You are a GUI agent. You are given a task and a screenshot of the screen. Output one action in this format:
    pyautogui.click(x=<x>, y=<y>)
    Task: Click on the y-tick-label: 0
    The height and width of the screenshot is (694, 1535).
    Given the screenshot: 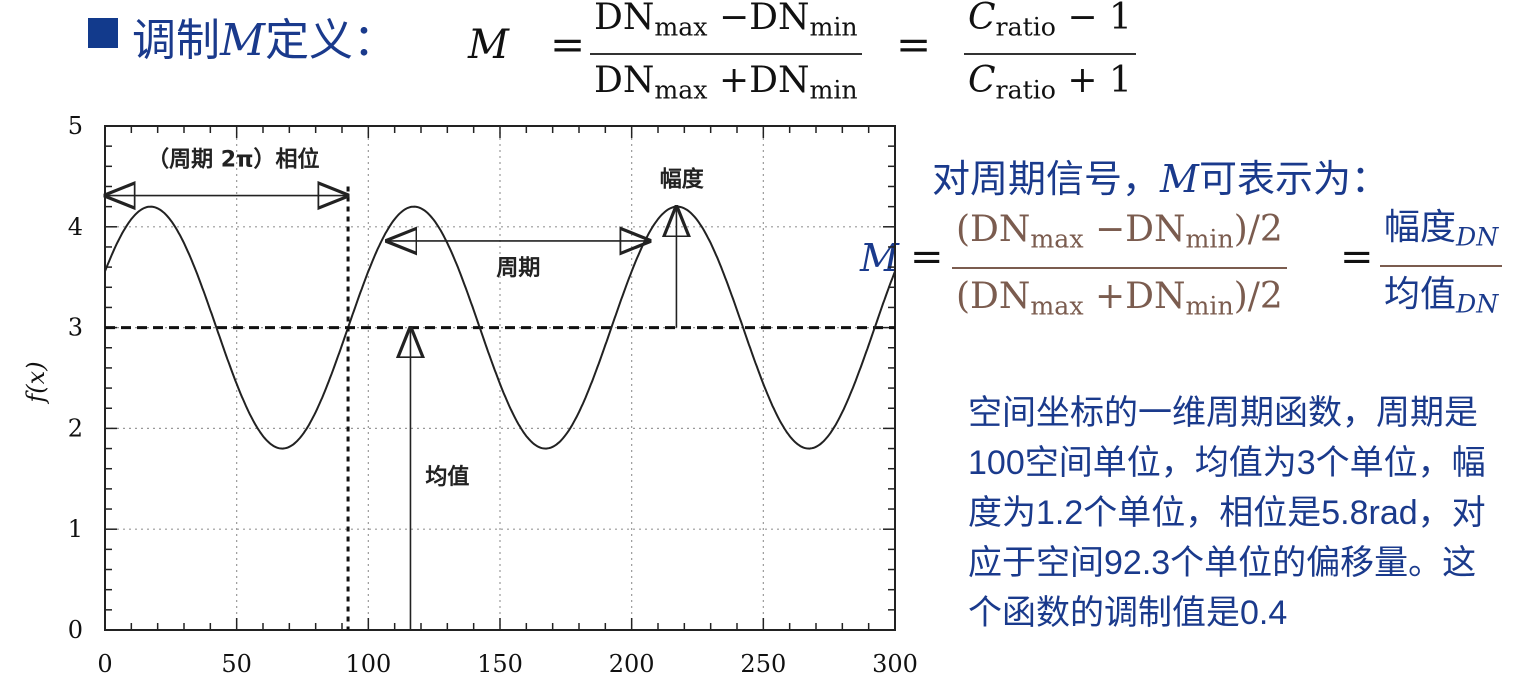 What is the action you would take?
    pyautogui.click(x=75, y=630)
    